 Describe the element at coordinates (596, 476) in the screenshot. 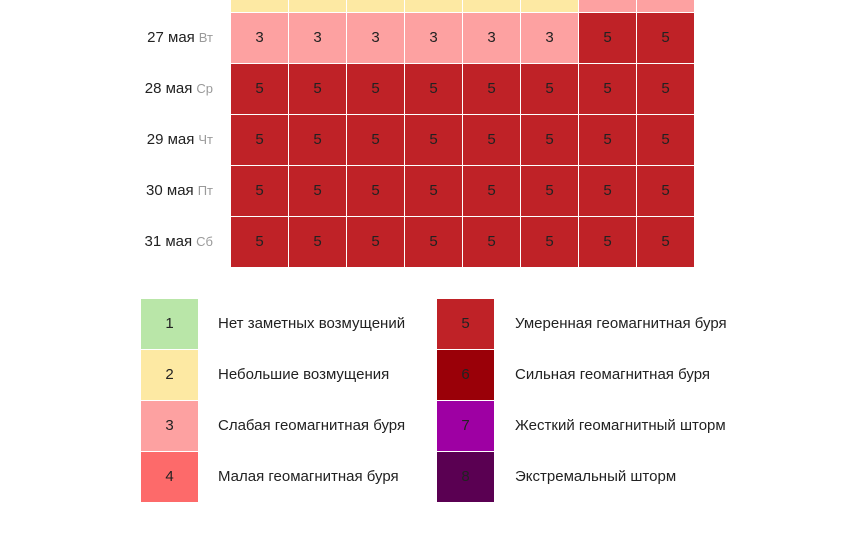

I see `legend-label: Экстремальный шторм` at that location.